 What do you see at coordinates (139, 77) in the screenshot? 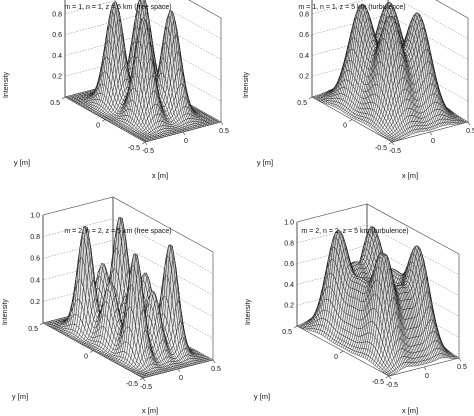
I see `mesh-layer: 0.20.40.60.81.0-0.500.5-0.500.5` at bounding box center [139, 77].